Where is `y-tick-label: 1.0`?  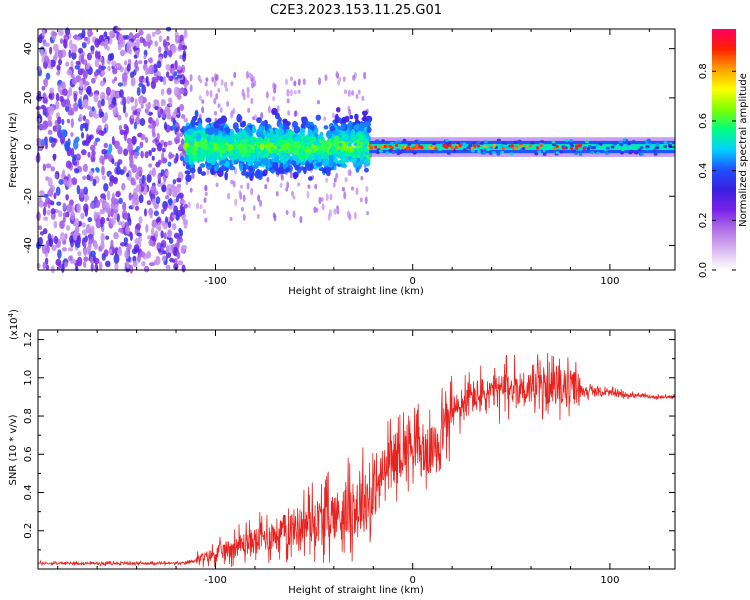
y-tick-label: 1.0 is located at coordinates (28, 378).